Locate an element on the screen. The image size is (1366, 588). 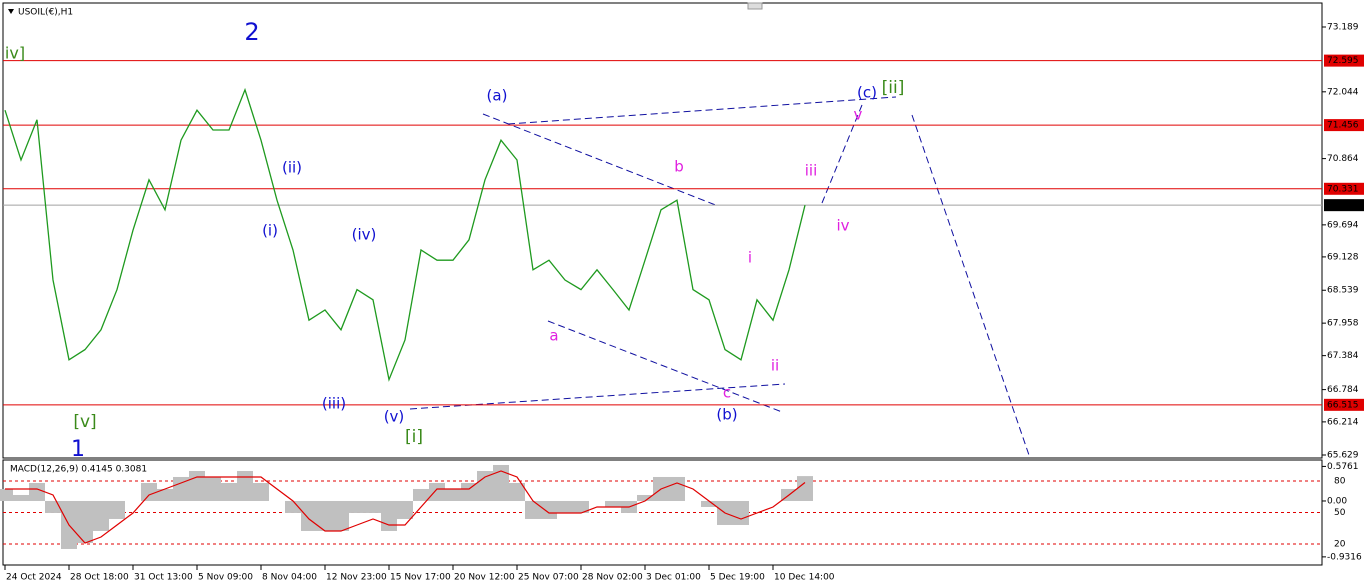
x-tick-label: 10 Dec 14:00 is located at coordinates (804, 578).